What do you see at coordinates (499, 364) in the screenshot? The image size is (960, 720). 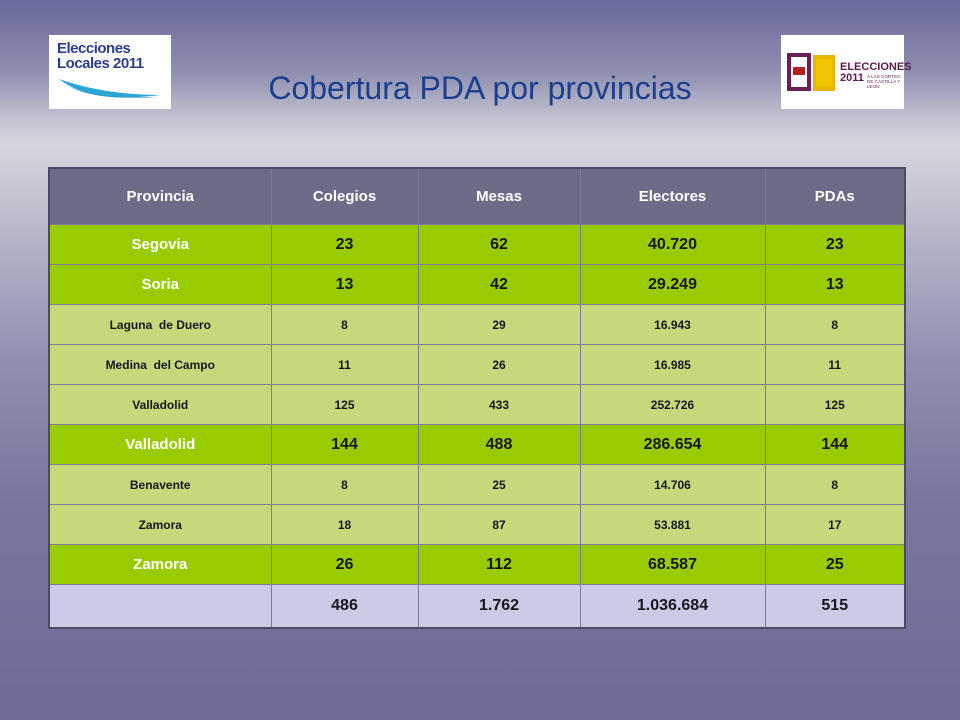 I see `cell-mesas: 26` at bounding box center [499, 364].